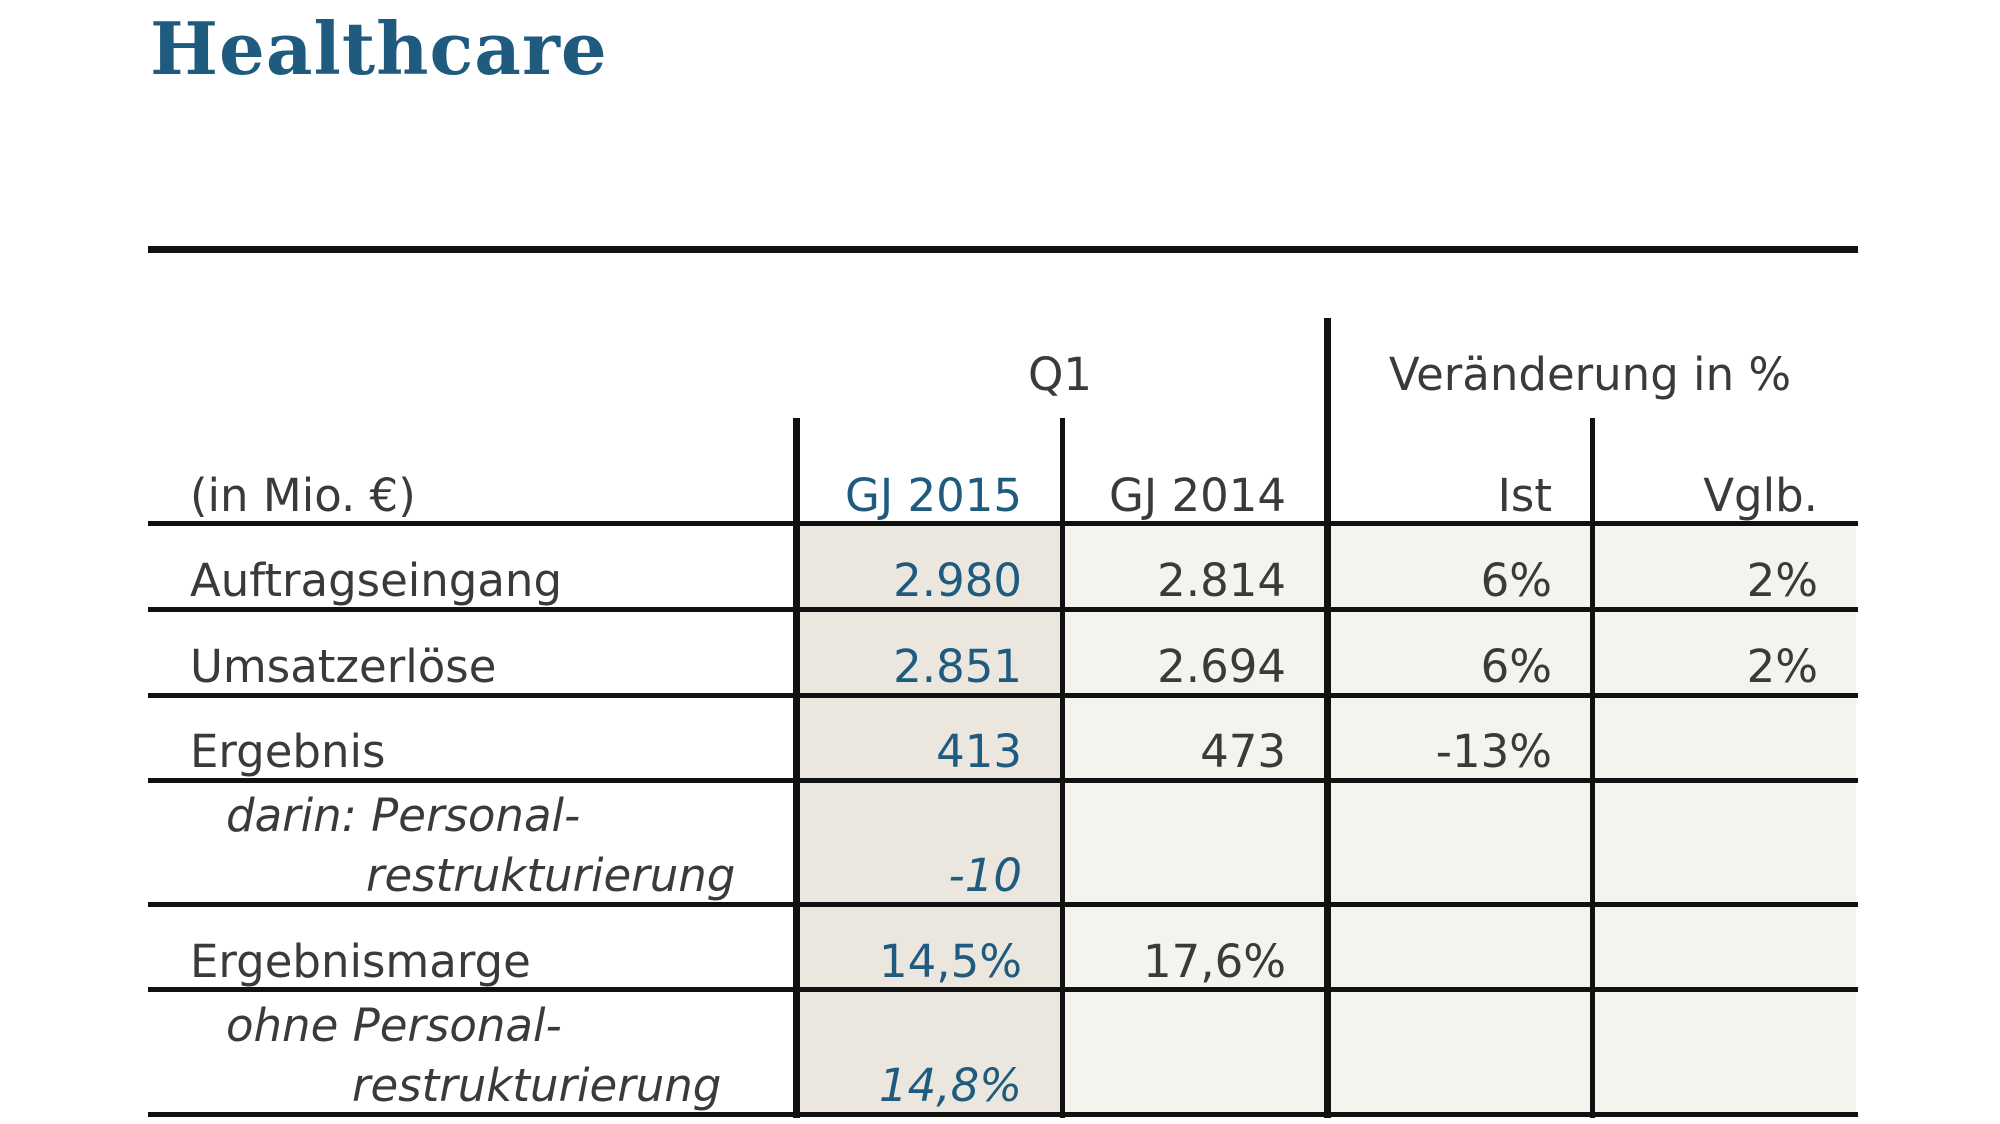 The image size is (2000, 1124). Describe the element at coordinates (957, 580) in the screenshot. I see `cell-gj2015: 2.980` at that location.